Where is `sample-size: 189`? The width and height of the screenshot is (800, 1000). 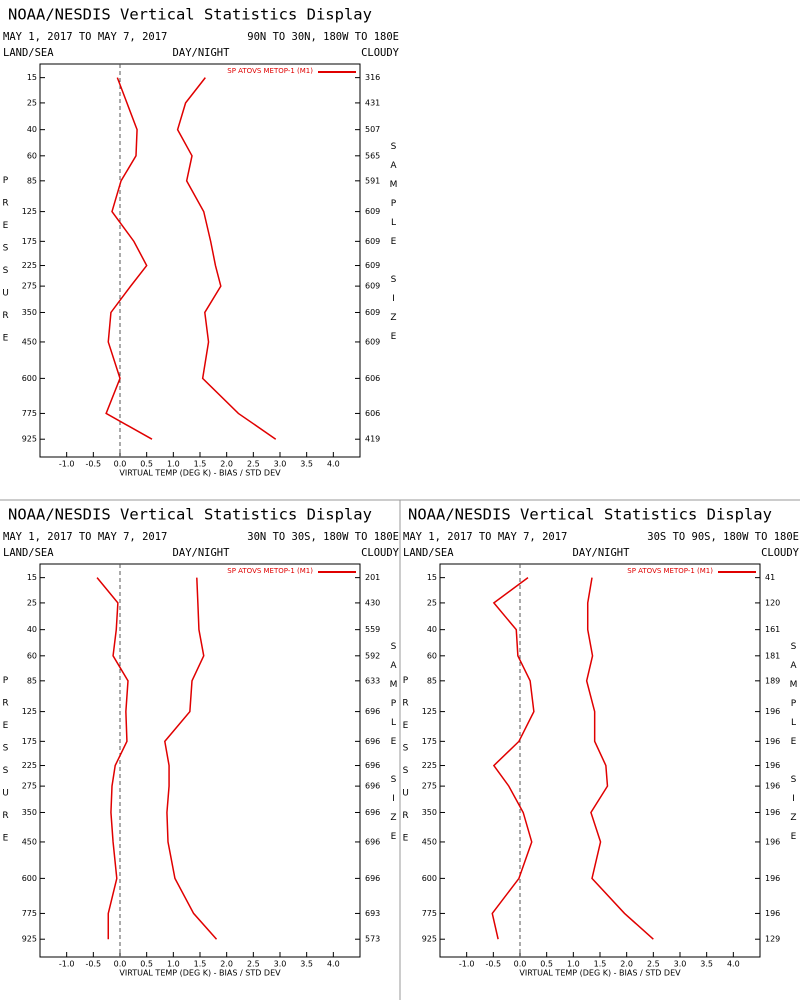 sample-size: 189 is located at coordinates (772, 680).